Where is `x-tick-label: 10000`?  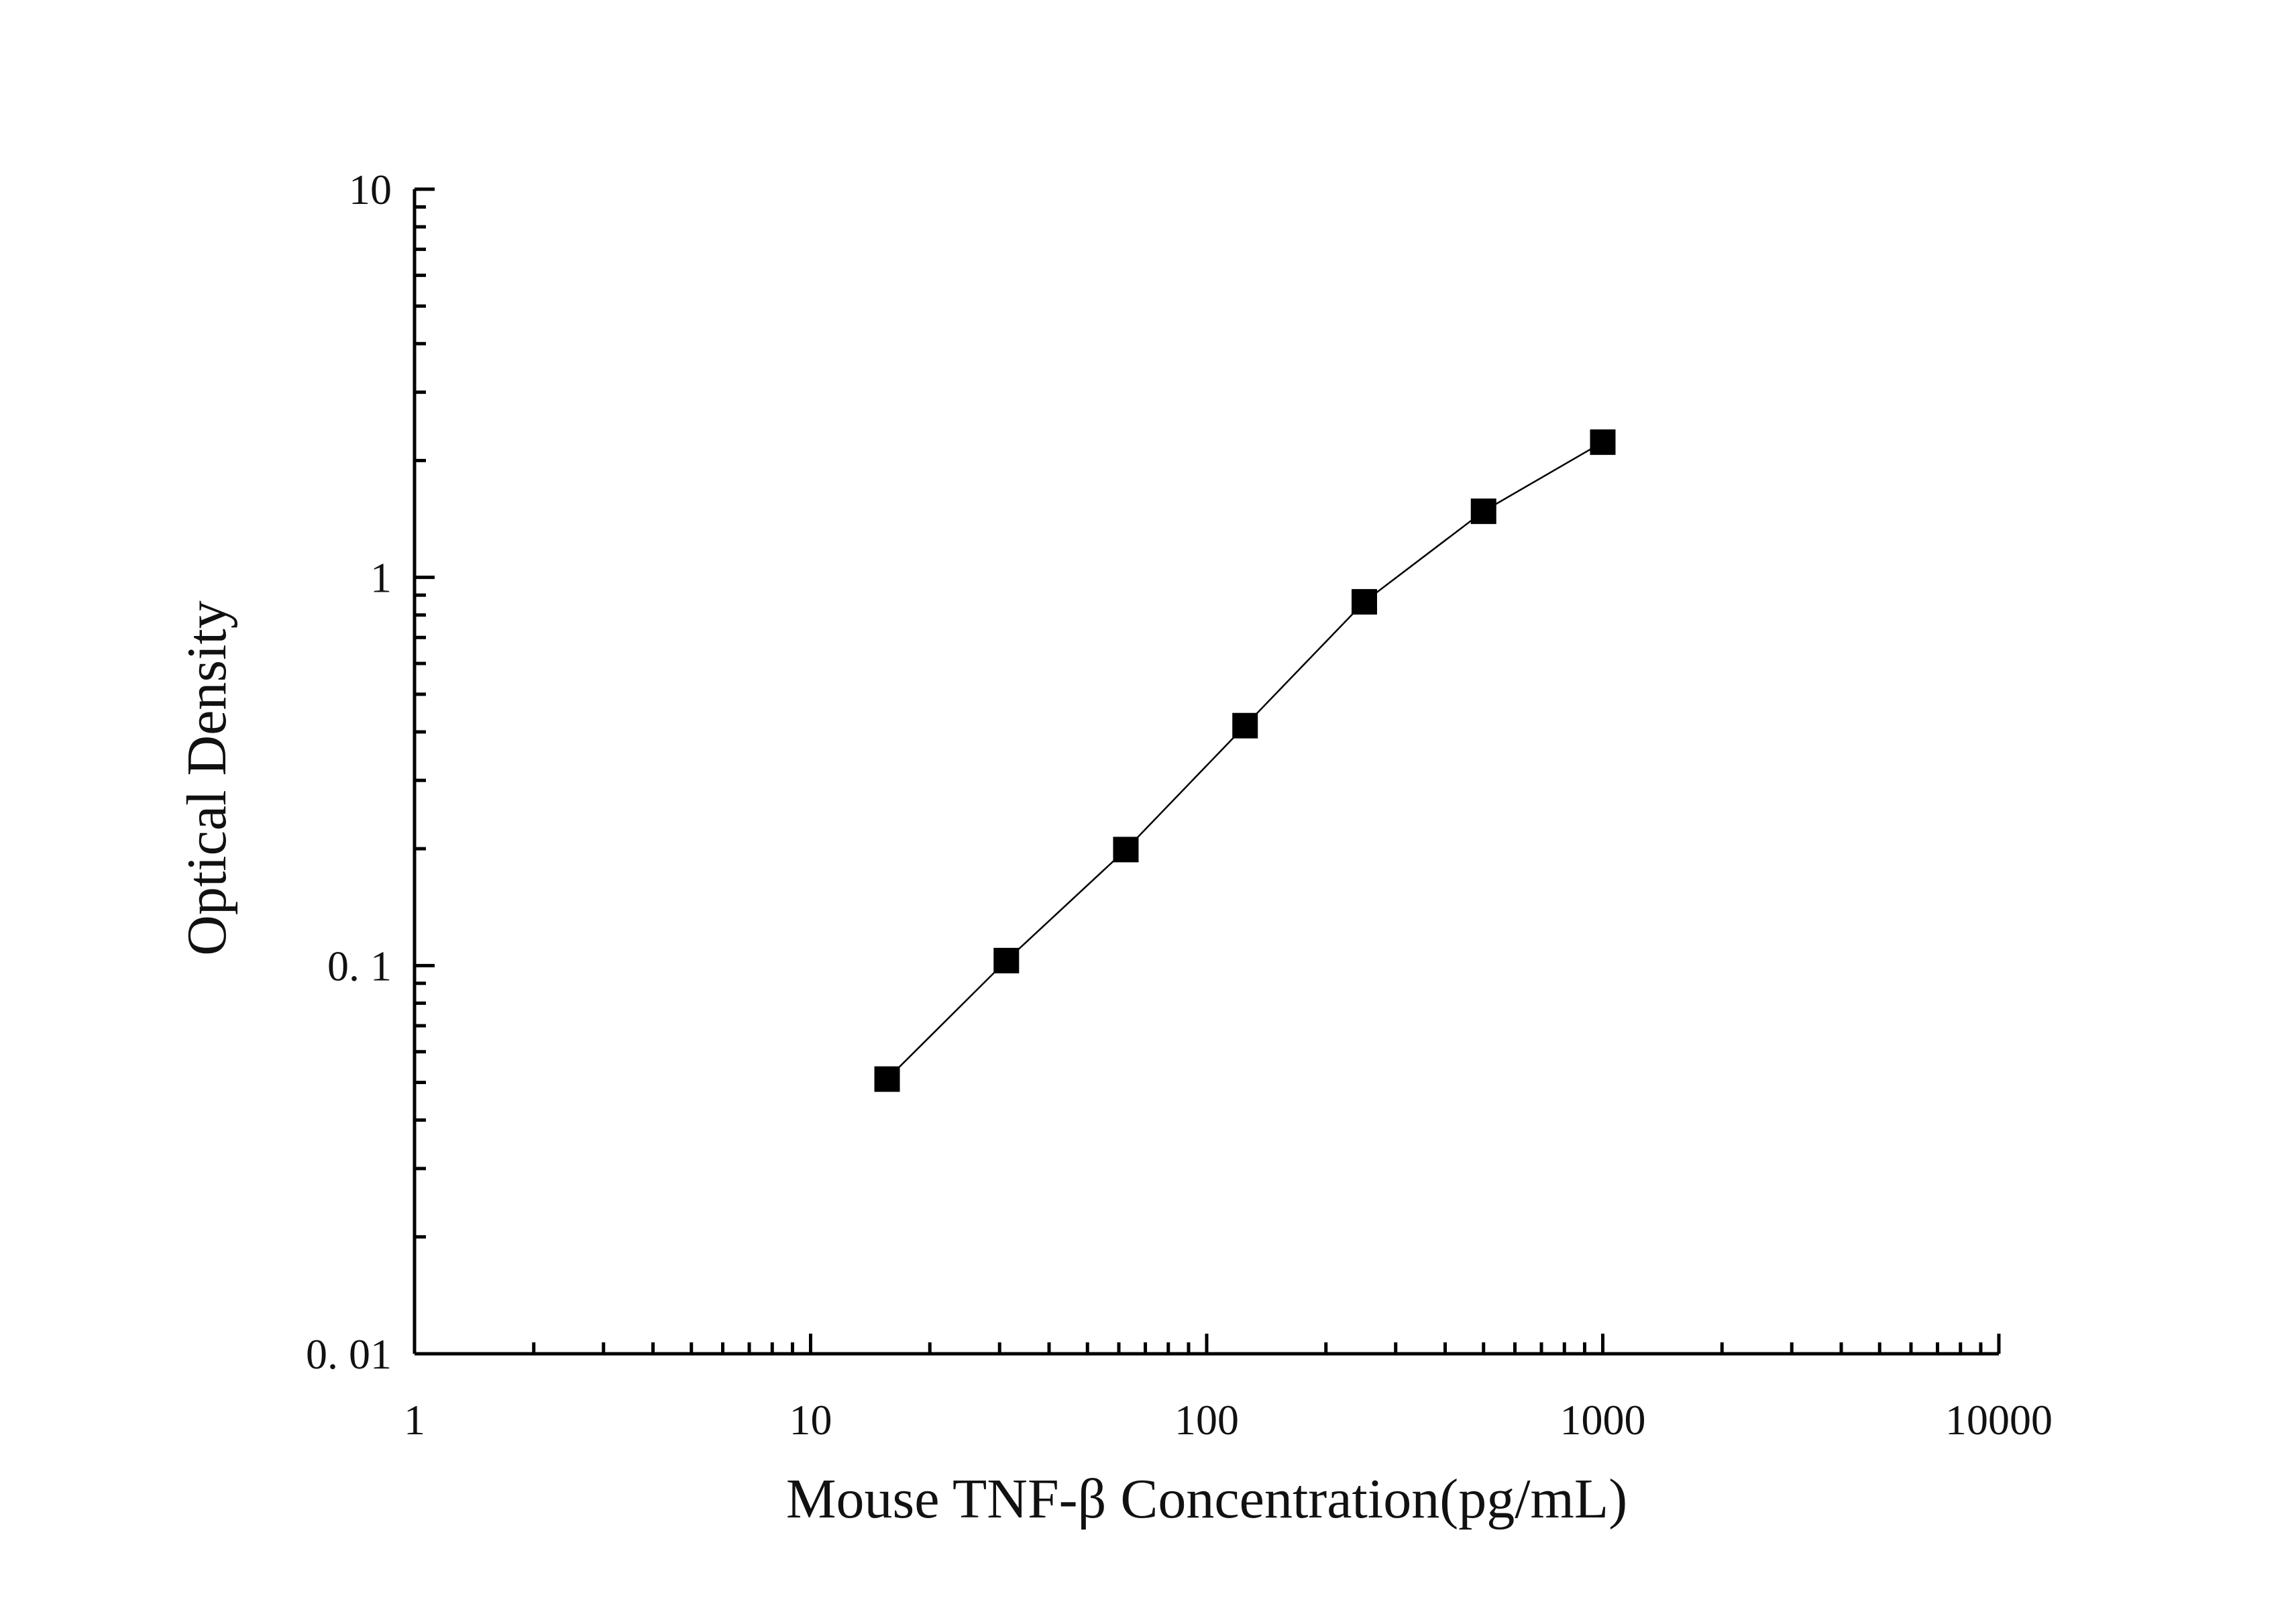 x-tick-label: 10000 is located at coordinates (1999, 1420).